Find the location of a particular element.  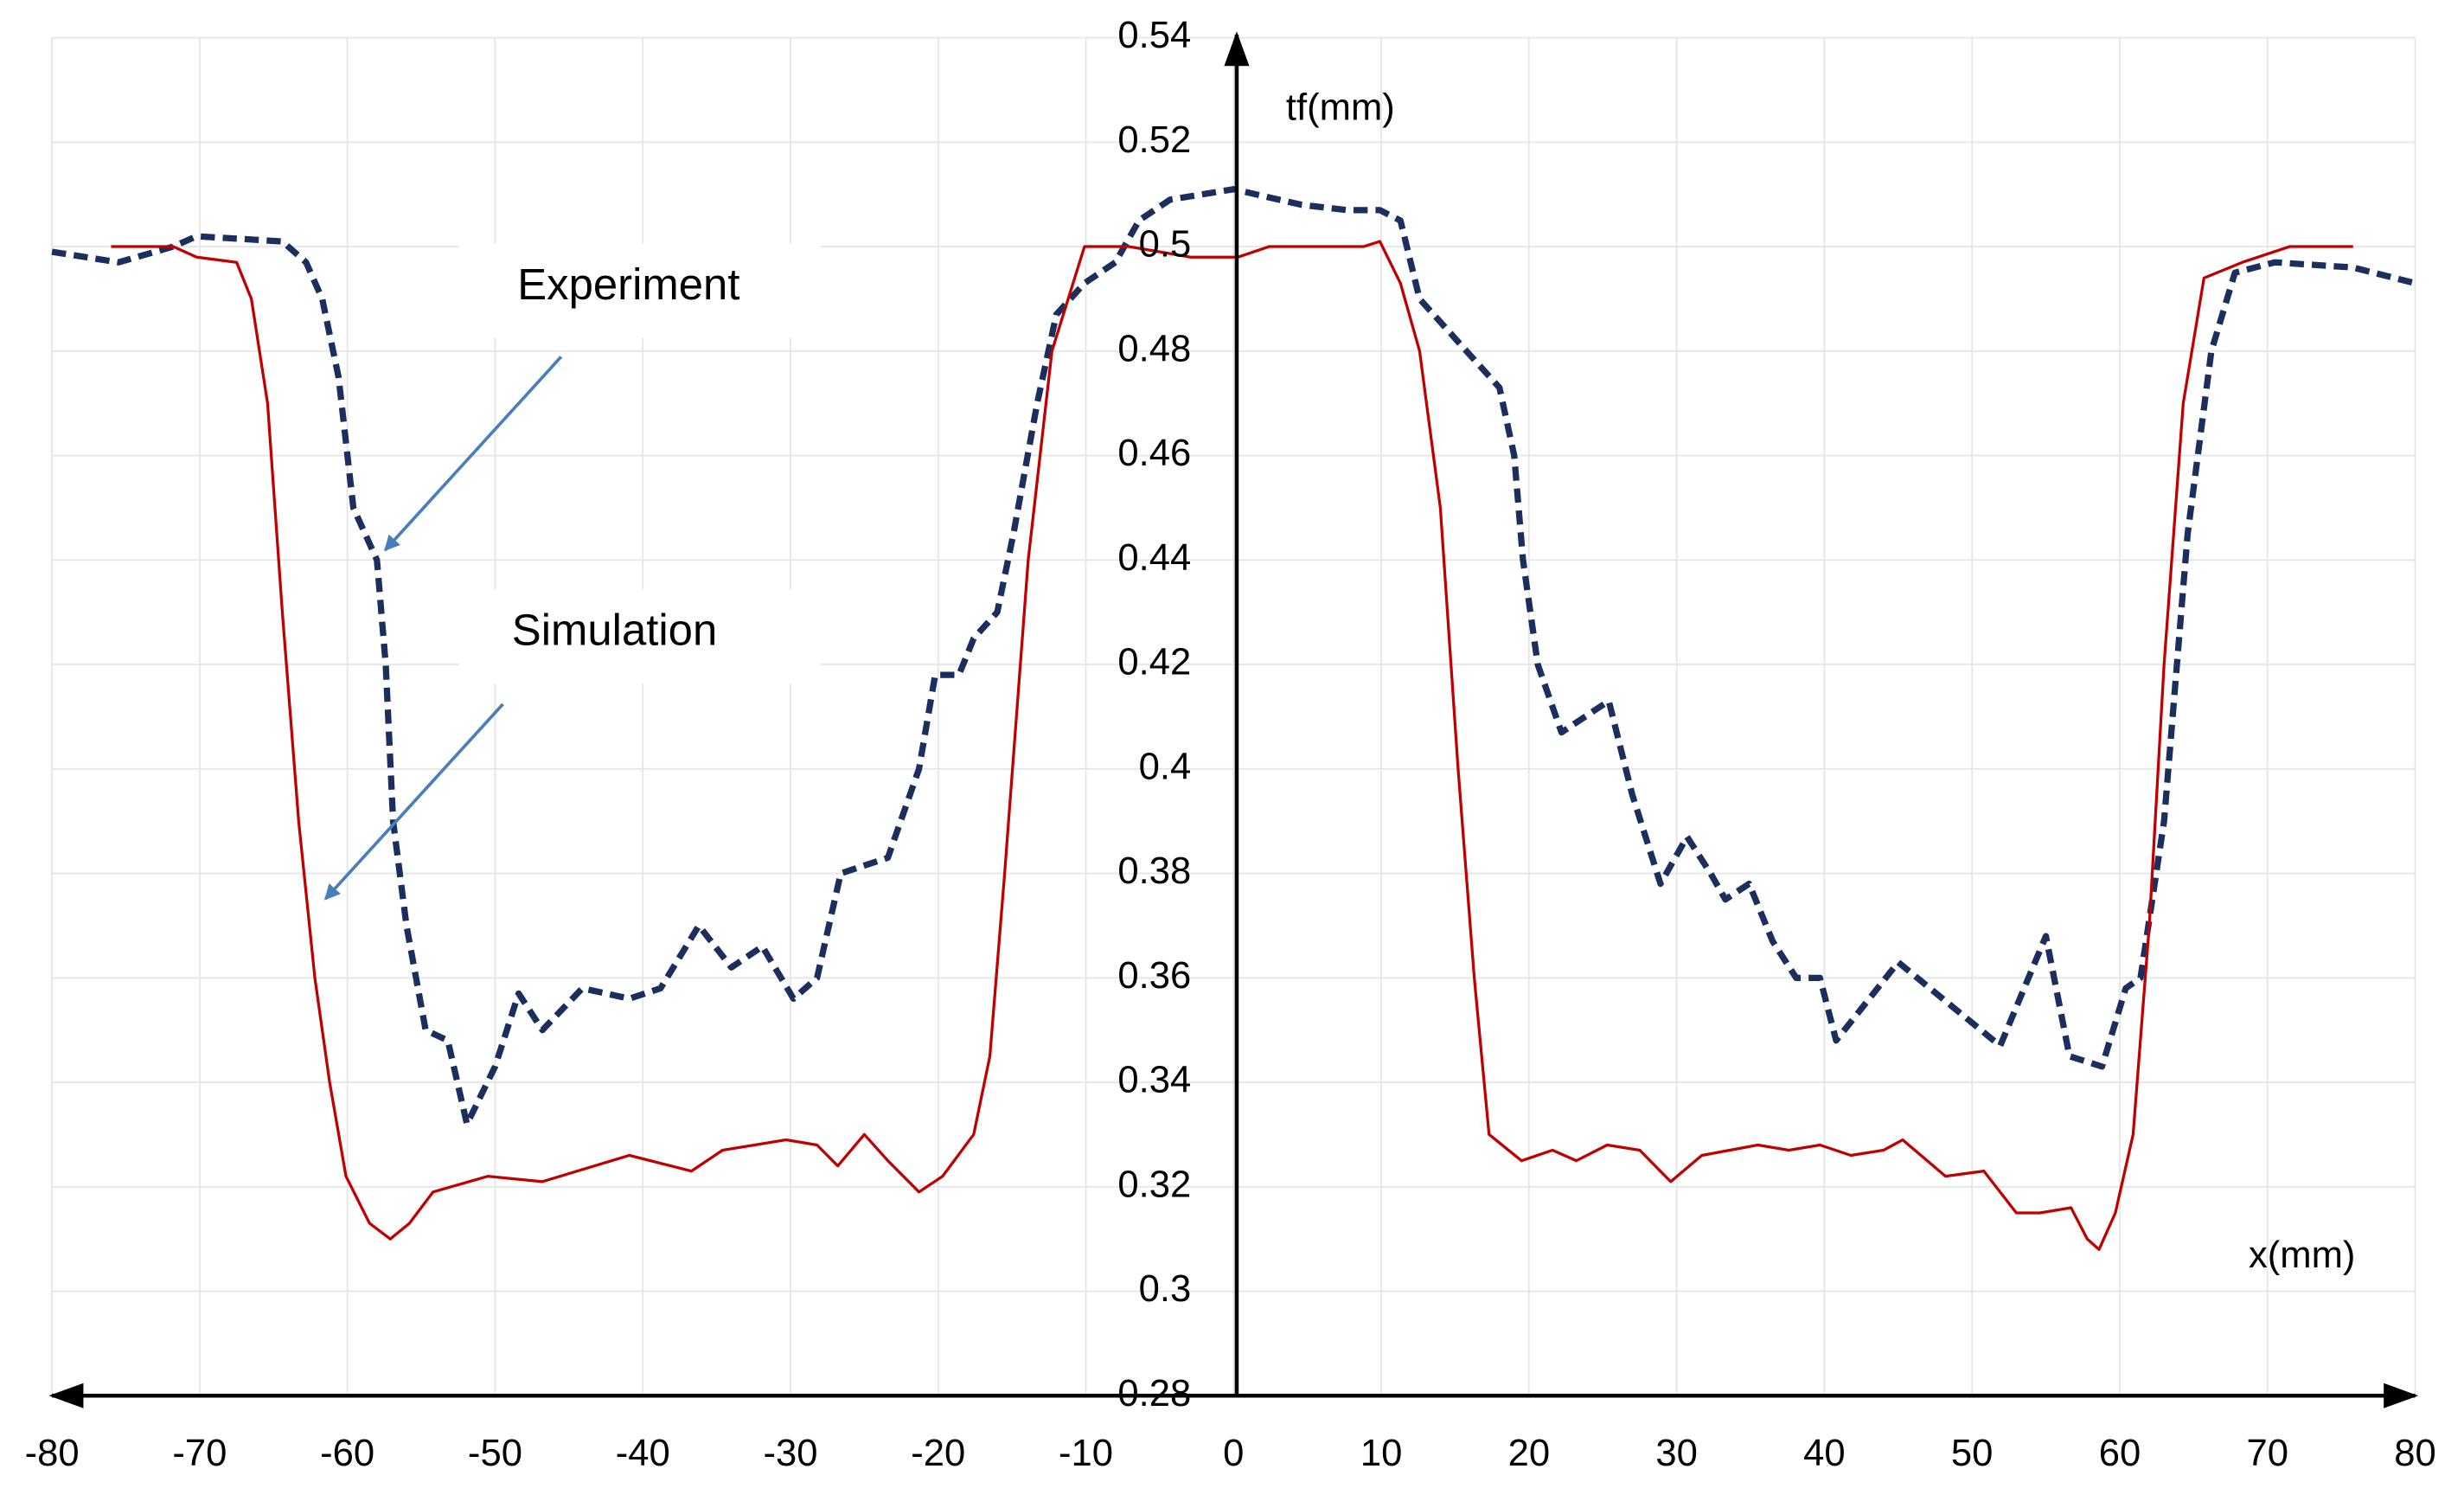

y-tick-label: 0.34 is located at coordinates (1154, 1080).